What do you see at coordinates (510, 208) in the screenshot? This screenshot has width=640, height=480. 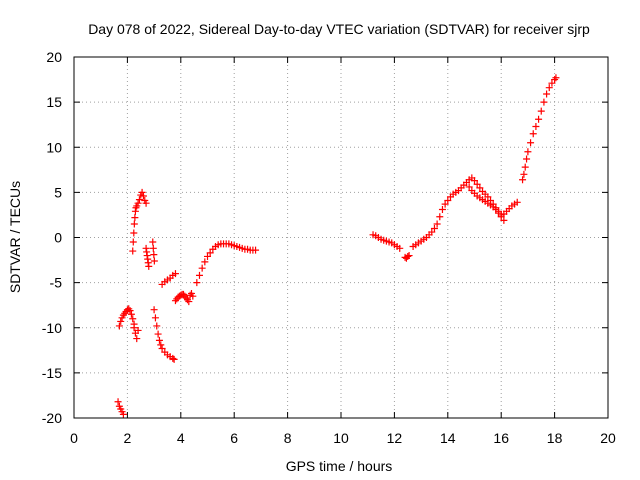 I see `series-p` at bounding box center [510, 208].